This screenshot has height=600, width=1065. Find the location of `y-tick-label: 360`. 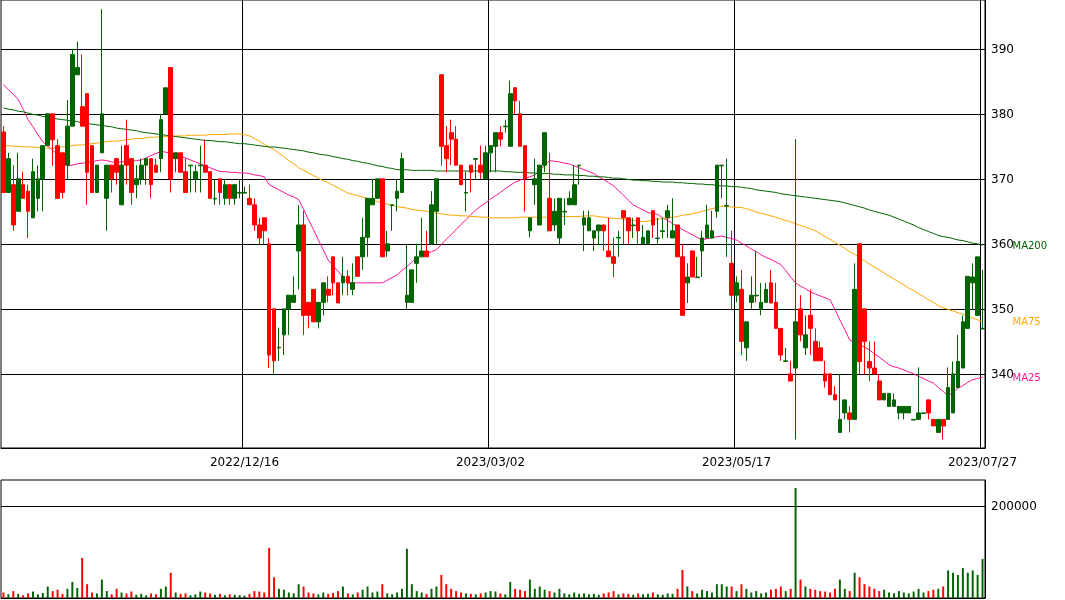

y-tick-label: 360 is located at coordinates (1002, 243).